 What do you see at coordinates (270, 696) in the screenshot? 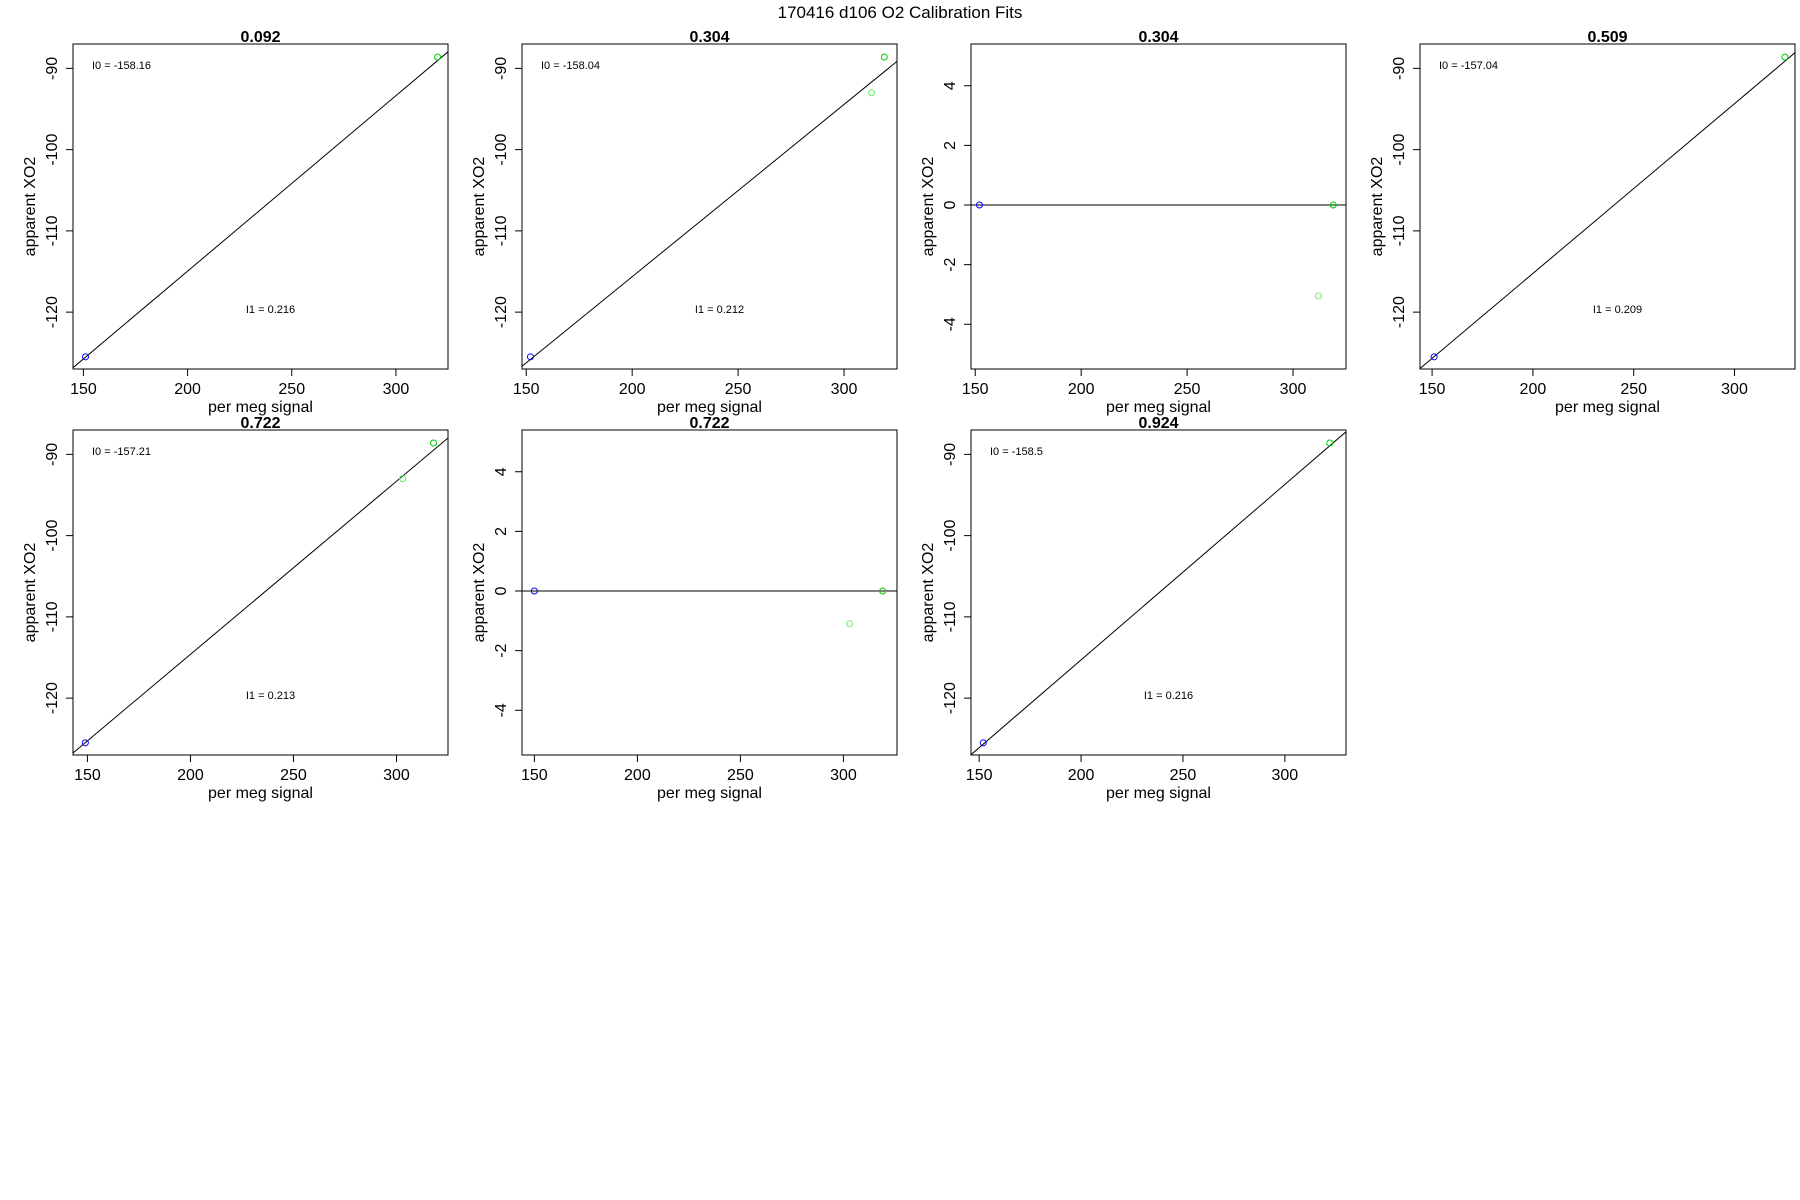
I see `slope-annotation: I1 = 0.213` at bounding box center [270, 696].